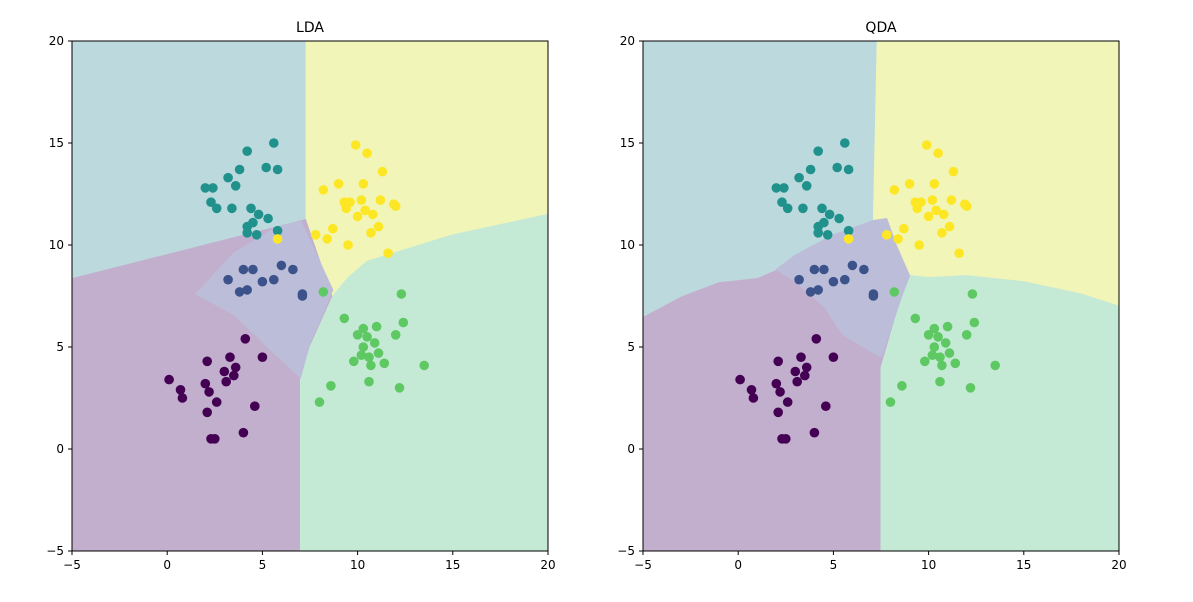  I want to click on lda-ytick-label-0: −5, so click(55, 551).